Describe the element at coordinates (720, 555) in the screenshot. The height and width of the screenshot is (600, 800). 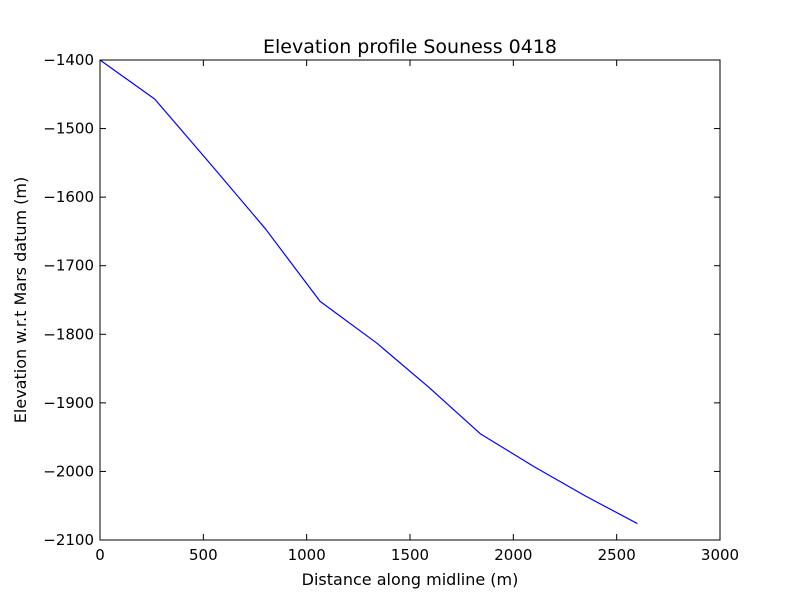
I see `x-tick-label: 3000` at that location.